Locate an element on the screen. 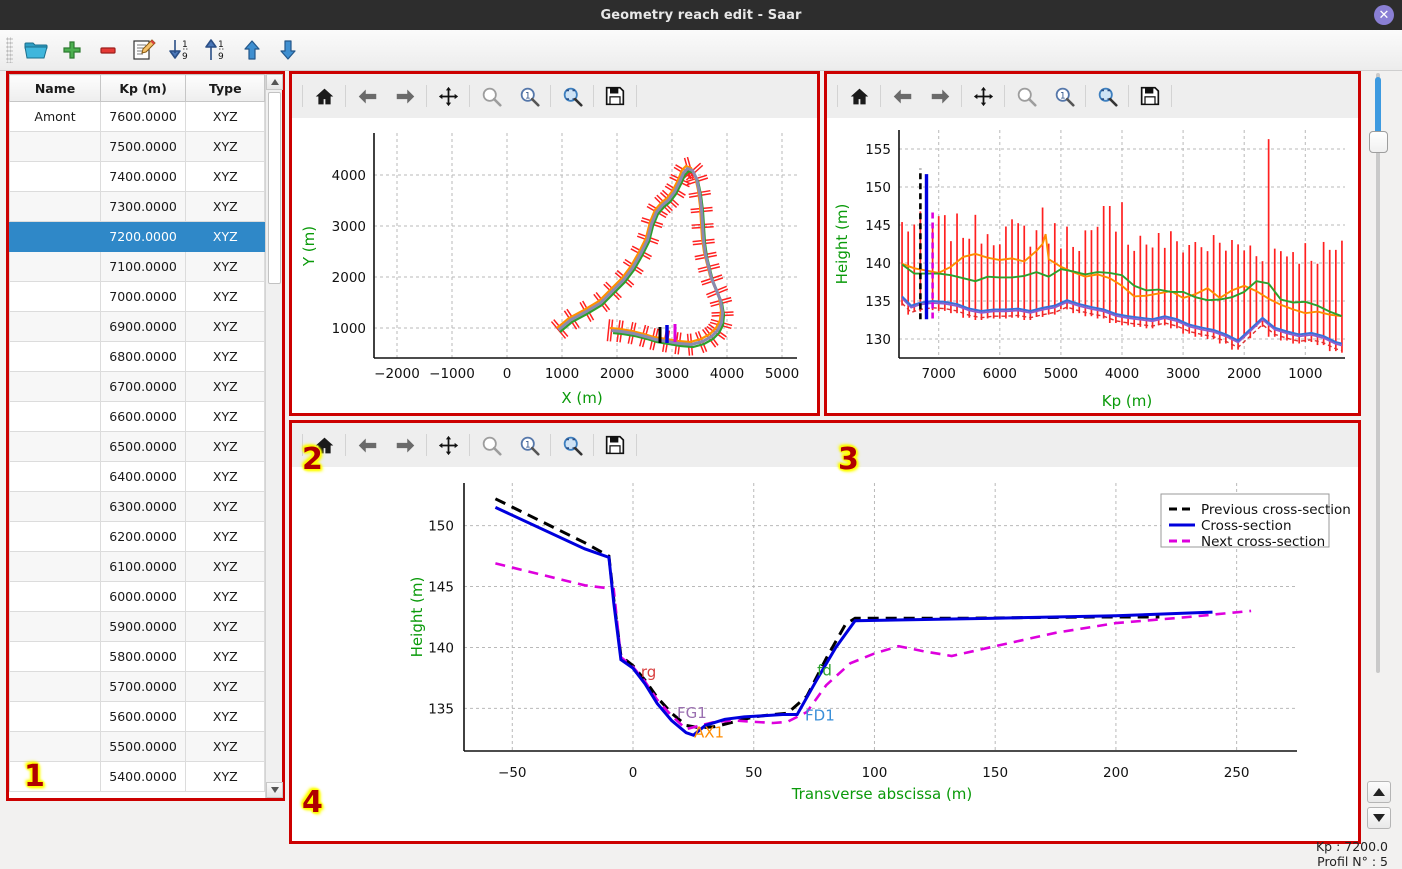 The image size is (1402, 869). table-row: 6400.0000 XYZ is located at coordinates (137, 476).